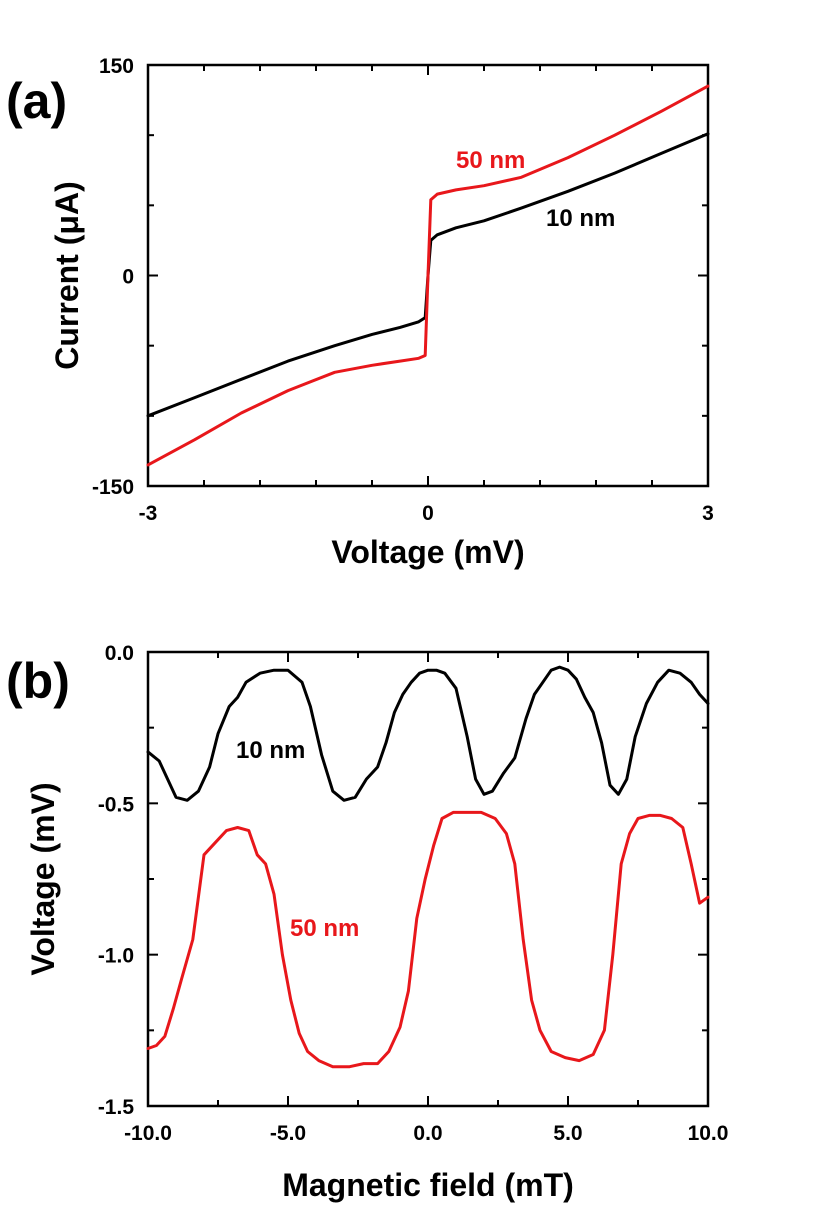  I want to click on panel-b-series-50-nm, so click(428, 939).